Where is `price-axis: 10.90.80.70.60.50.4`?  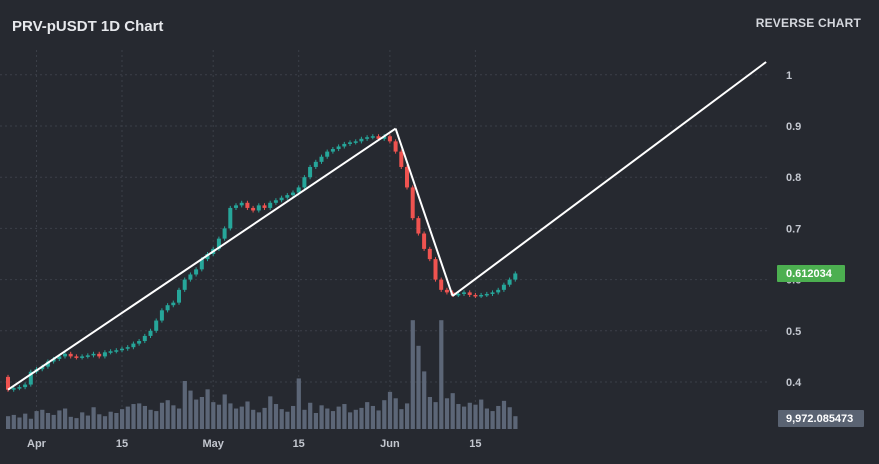
price-axis: 10.90.80.70.60.50.4 is located at coordinates (794, 229).